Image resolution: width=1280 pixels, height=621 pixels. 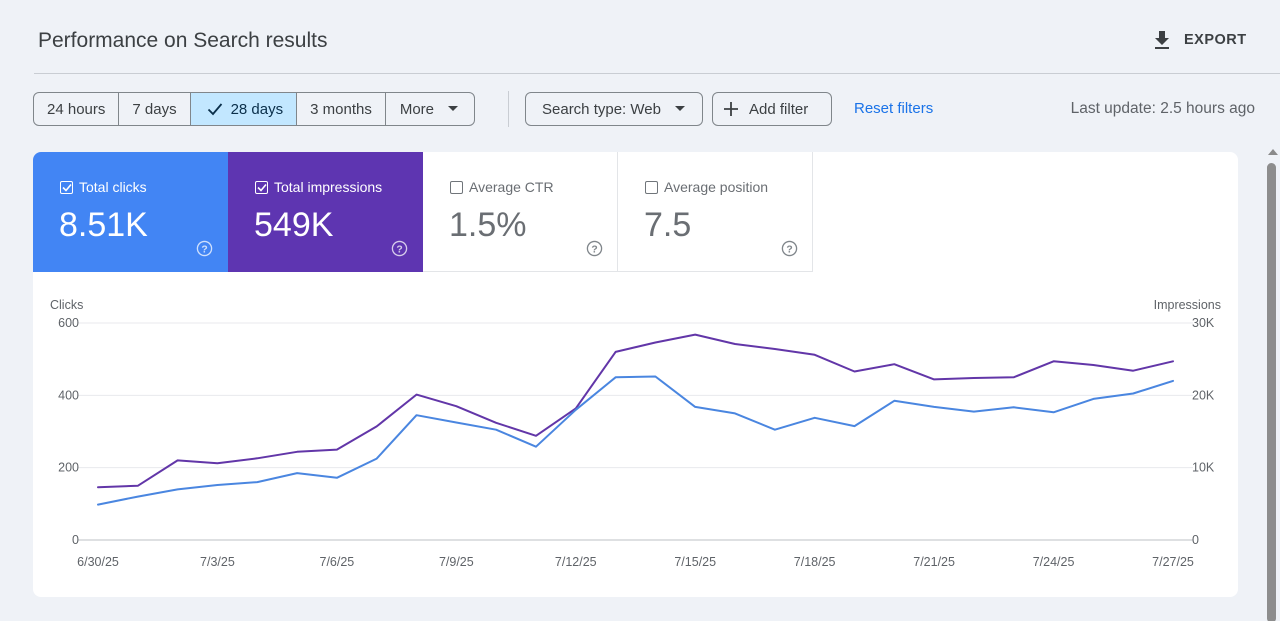 What do you see at coordinates (75, 540) in the screenshot?
I see `y-left-tick-label: 0` at bounding box center [75, 540].